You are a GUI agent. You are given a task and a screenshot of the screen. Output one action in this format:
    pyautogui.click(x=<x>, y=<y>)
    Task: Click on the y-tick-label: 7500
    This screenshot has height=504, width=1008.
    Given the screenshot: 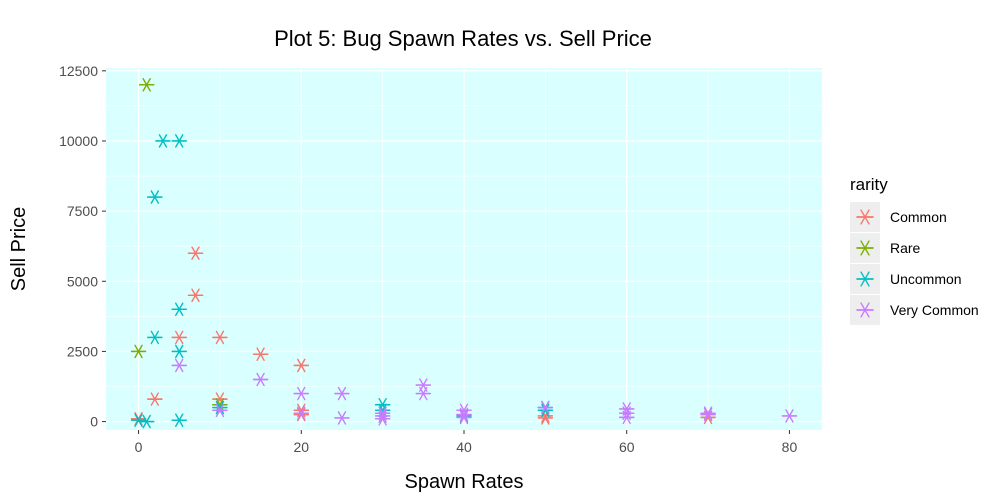 What is the action you would take?
    pyautogui.click(x=82, y=211)
    